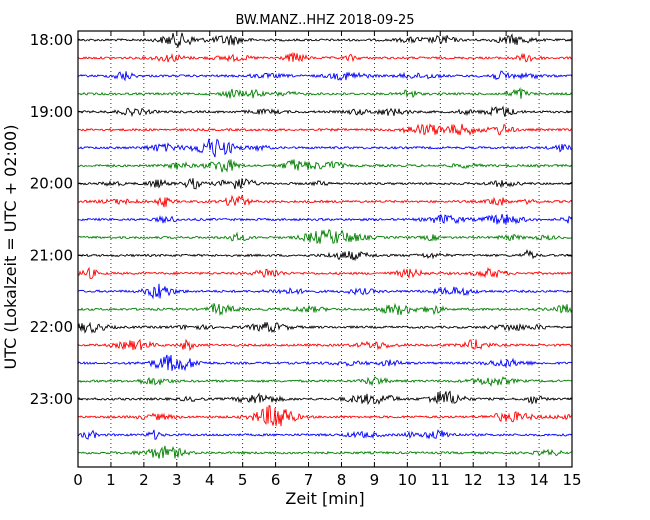 This screenshot has width=650, height=520. I want to click on chart-title: BW.MANZ..HHZ 2018-09-25, so click(324, 20).